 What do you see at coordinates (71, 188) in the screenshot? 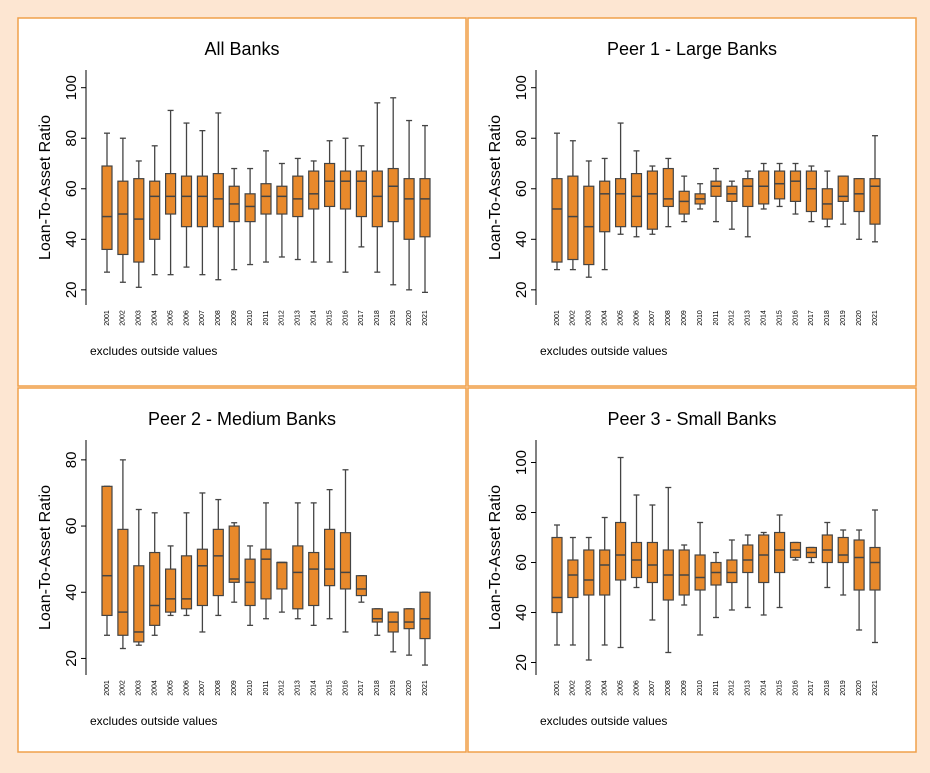
I see `y-tick-label: 60` at bounding box center [71, 188].